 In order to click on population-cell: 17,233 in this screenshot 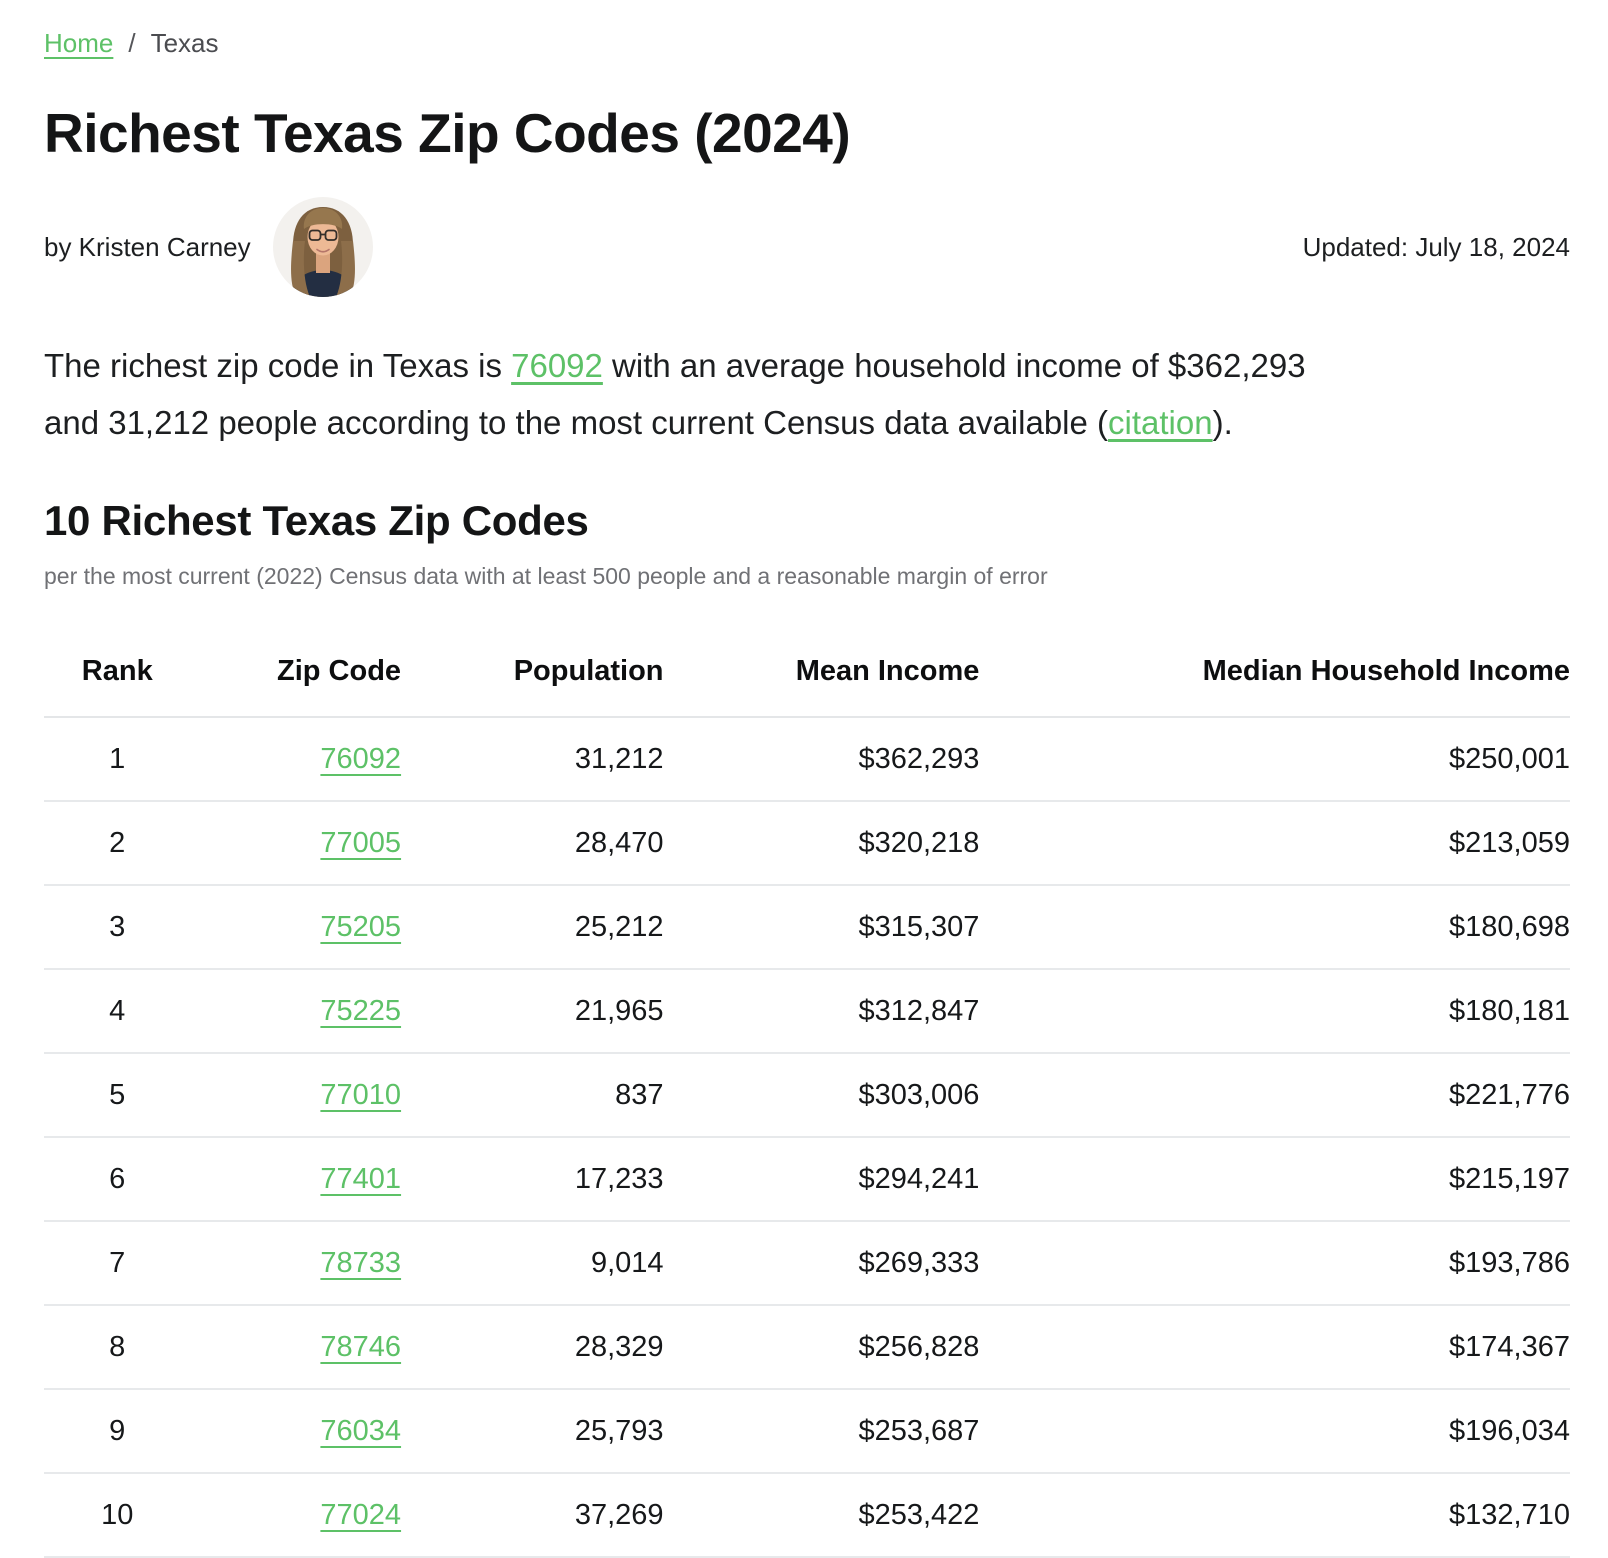, I will do `click(532, 1179)`.